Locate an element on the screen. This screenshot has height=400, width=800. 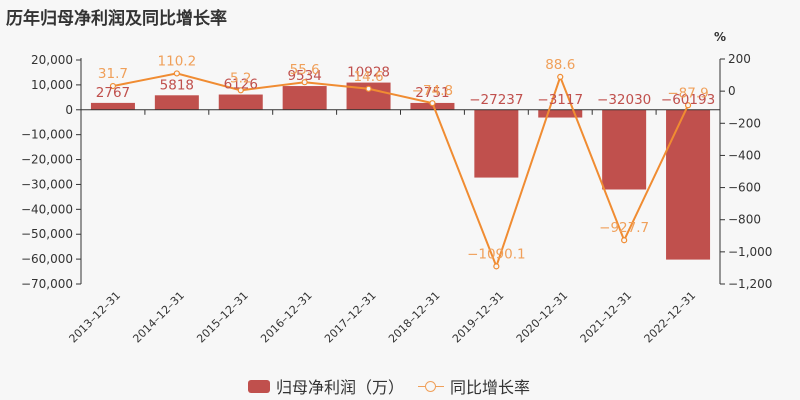
bar-value-label: 6126 is located at coordinates (241, 85).